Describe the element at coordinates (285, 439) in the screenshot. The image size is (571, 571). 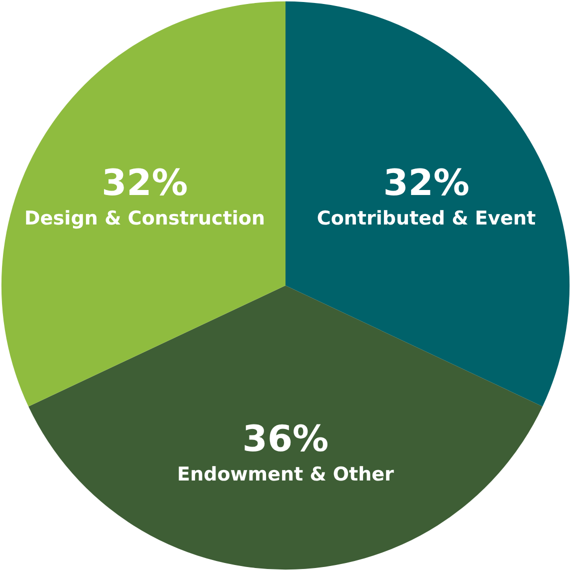
I see `data-label: 36%` at that location.